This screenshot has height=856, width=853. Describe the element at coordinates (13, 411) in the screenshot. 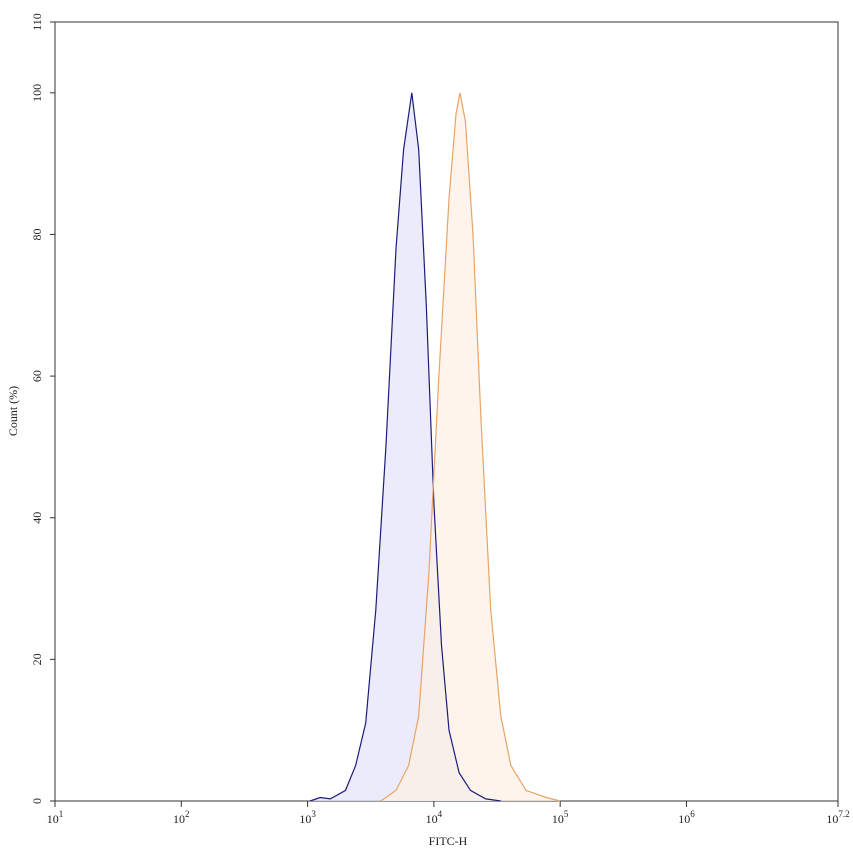

I see `y-axis-label: Count (%)` at that location.